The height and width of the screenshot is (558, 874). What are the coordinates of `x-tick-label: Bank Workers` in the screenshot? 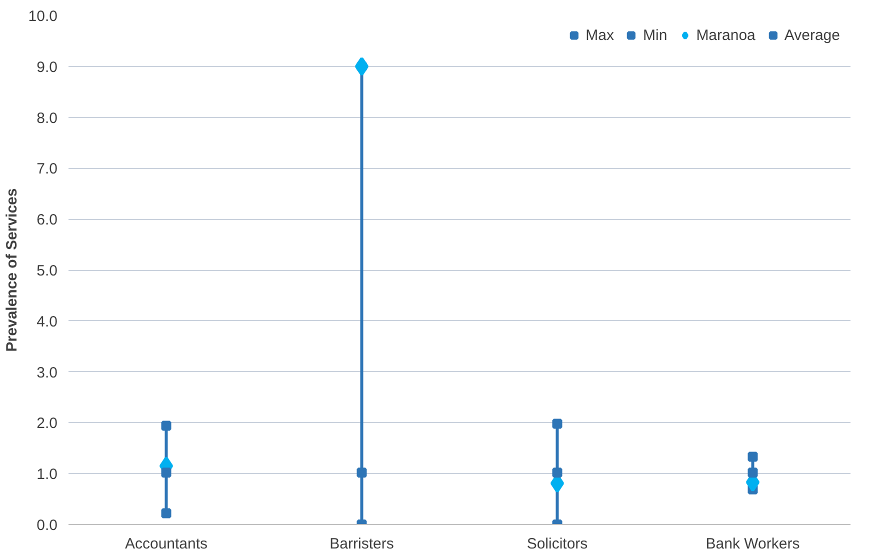 It's located at (753, 544).